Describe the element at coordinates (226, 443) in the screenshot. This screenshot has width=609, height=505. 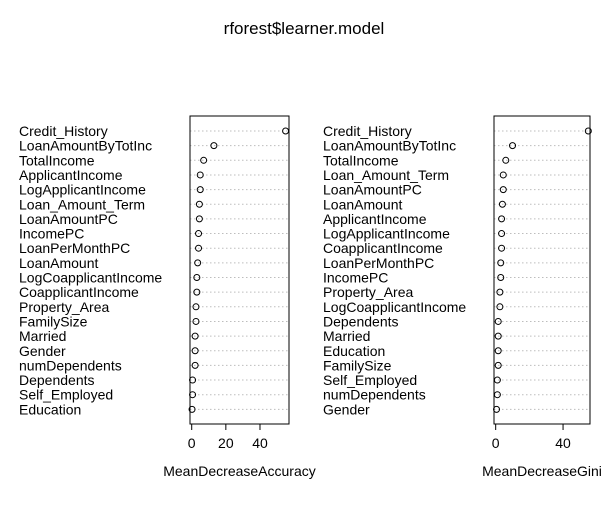
I see `x-tick-label: 20` at that location.